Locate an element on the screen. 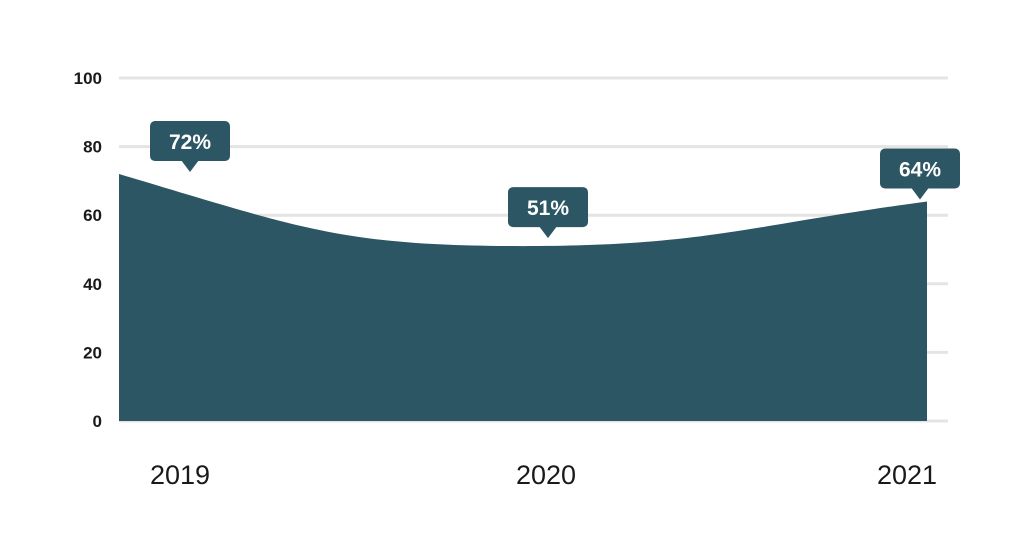 The width and height of the screenshot is (1024, 558). data-label-text: 72% is located at coordinates (190, 142).